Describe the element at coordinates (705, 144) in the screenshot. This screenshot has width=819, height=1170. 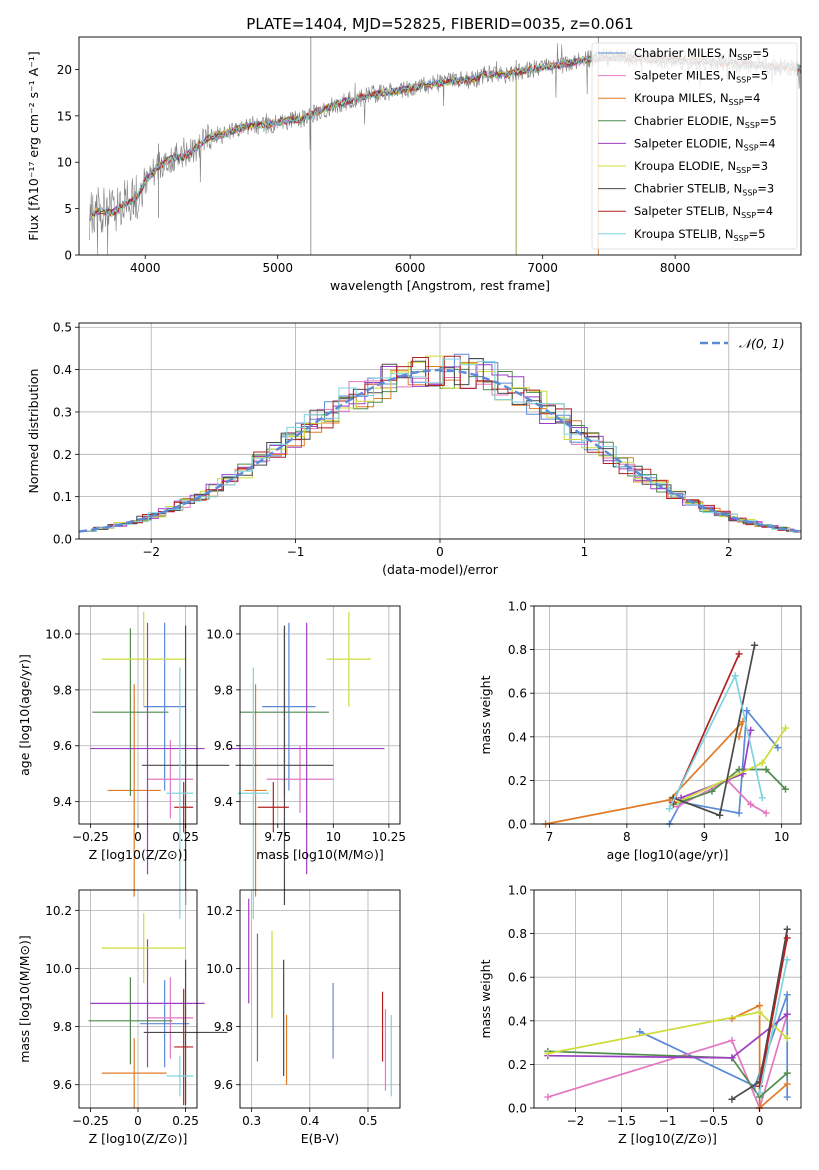
I see `legend-entry: Salpeter ELODIE, NSSP=4` at that location.